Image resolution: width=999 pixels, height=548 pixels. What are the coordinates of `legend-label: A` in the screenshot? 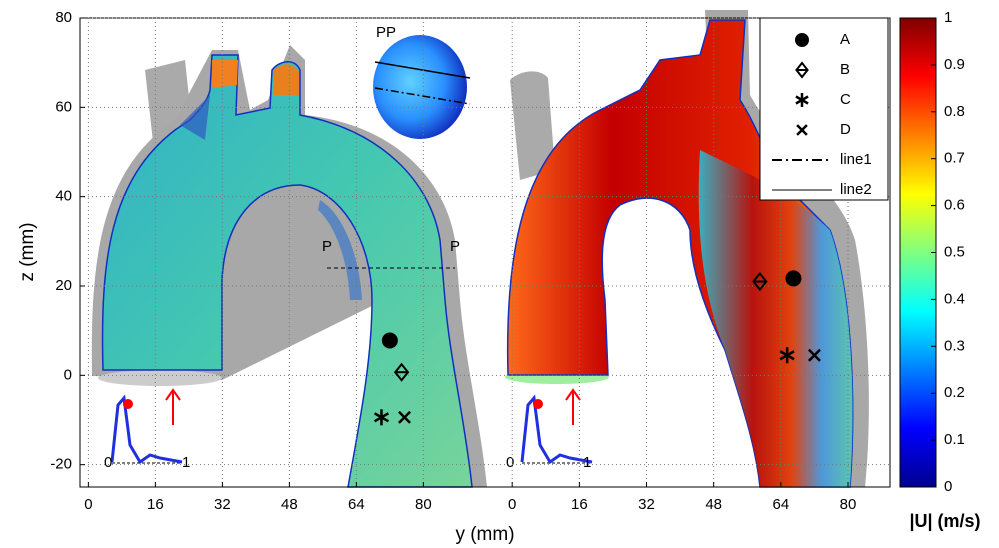 It's located at (845, 39).